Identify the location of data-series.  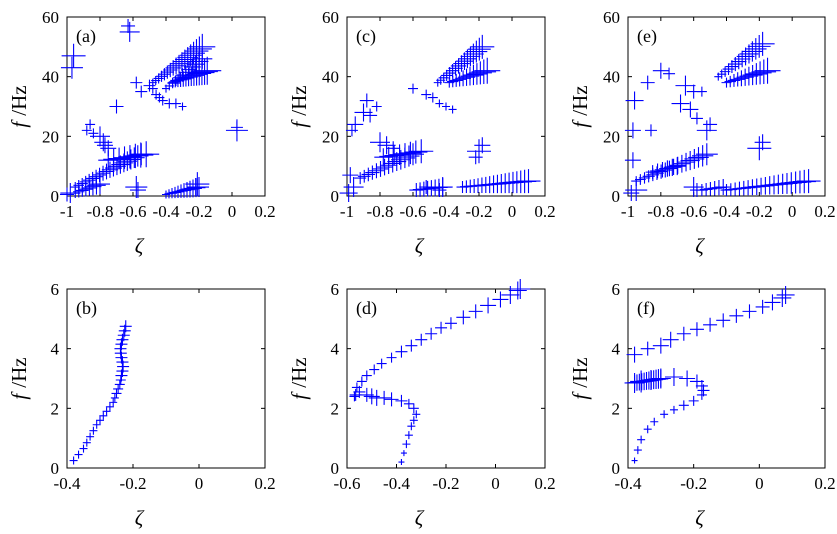
(100, 392).